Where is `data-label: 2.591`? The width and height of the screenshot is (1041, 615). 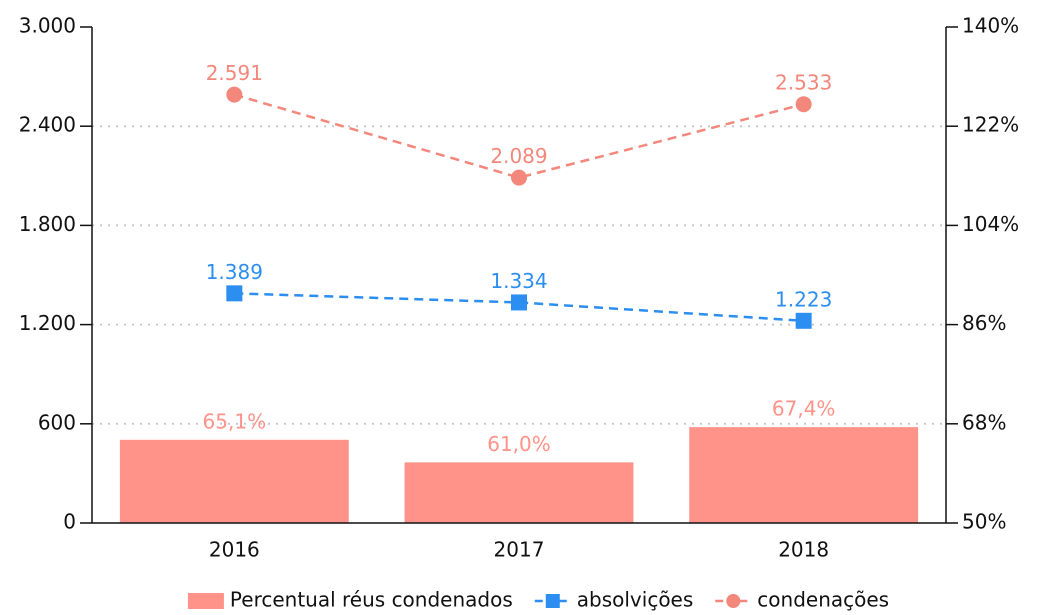 data-label: 2.591 is located at coordinates (234, 73).